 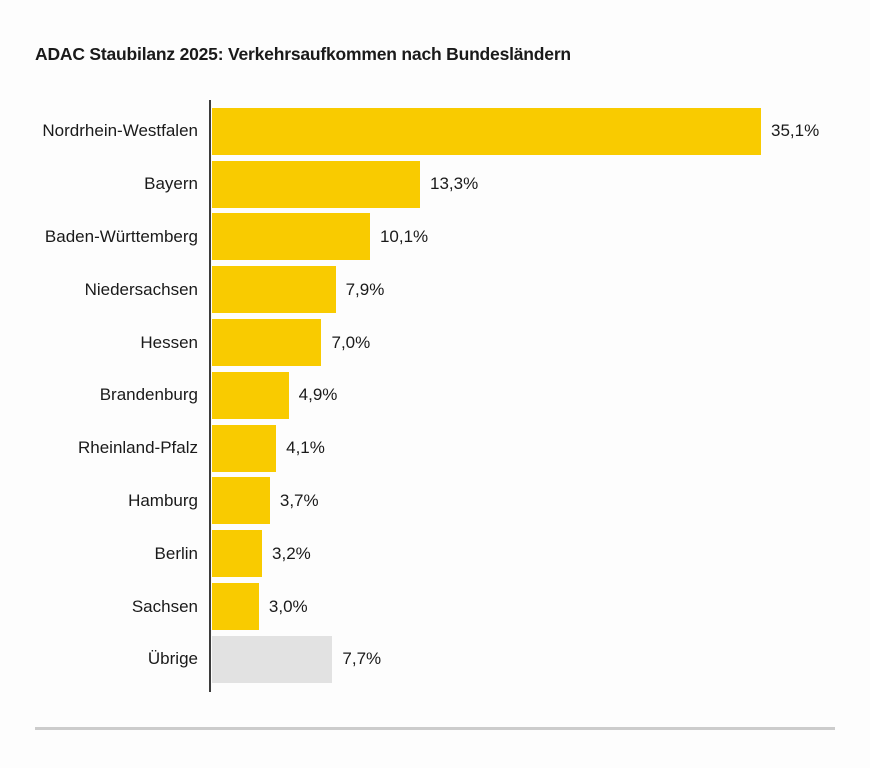 I want to click on value-label: 4,1%, so click(x=305, y=448).